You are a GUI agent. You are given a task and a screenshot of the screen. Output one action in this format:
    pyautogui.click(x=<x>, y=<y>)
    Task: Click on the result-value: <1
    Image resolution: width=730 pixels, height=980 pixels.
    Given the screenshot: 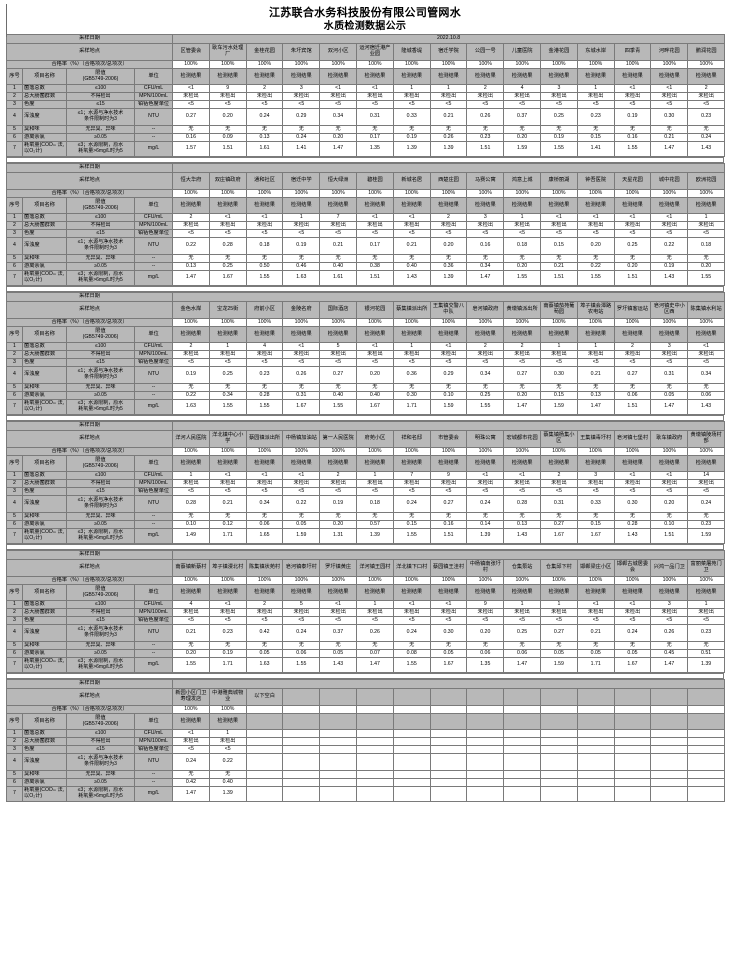 What is the action you would take?
    pyautogui.click(x=227, y=475)
    